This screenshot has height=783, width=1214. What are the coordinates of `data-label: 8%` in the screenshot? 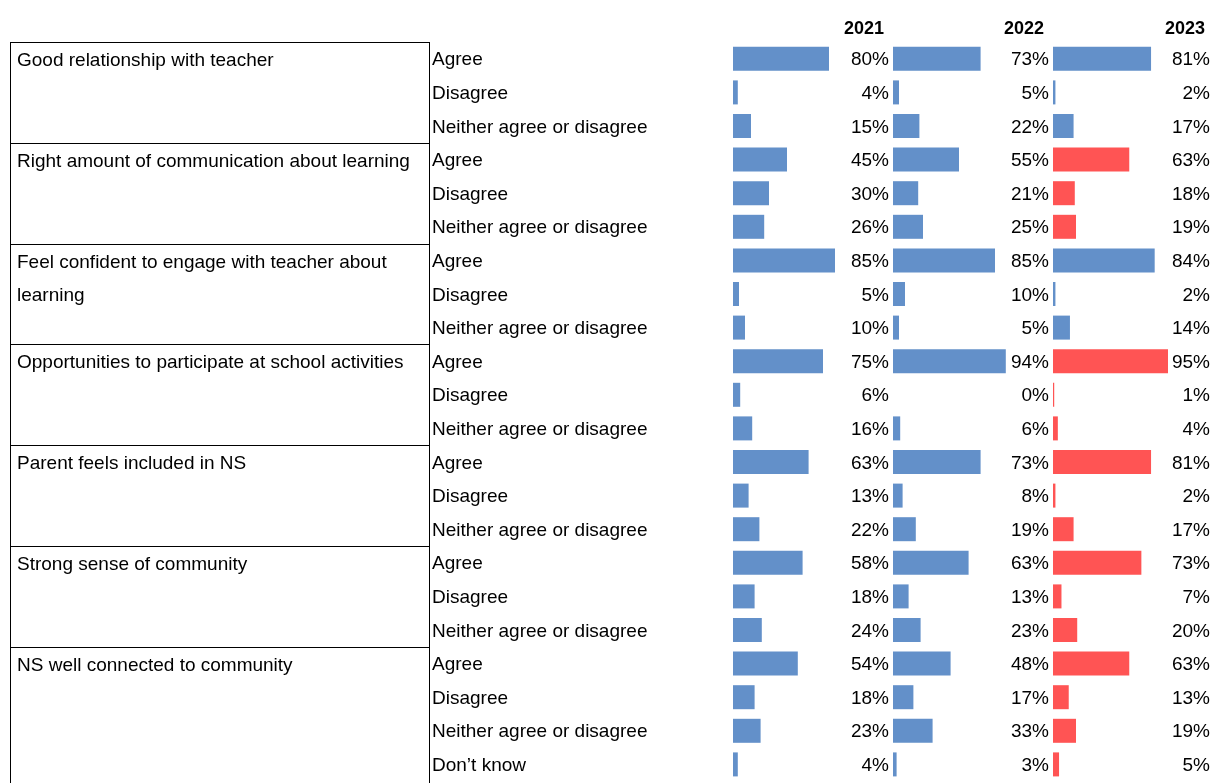 It's located at (1035, 496).